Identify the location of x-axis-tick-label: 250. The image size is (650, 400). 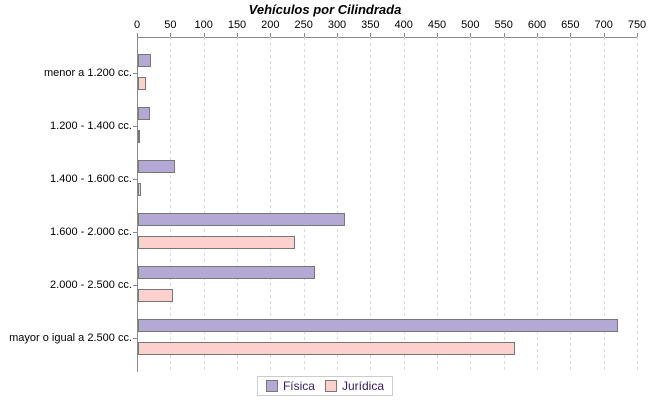
(303, 25).